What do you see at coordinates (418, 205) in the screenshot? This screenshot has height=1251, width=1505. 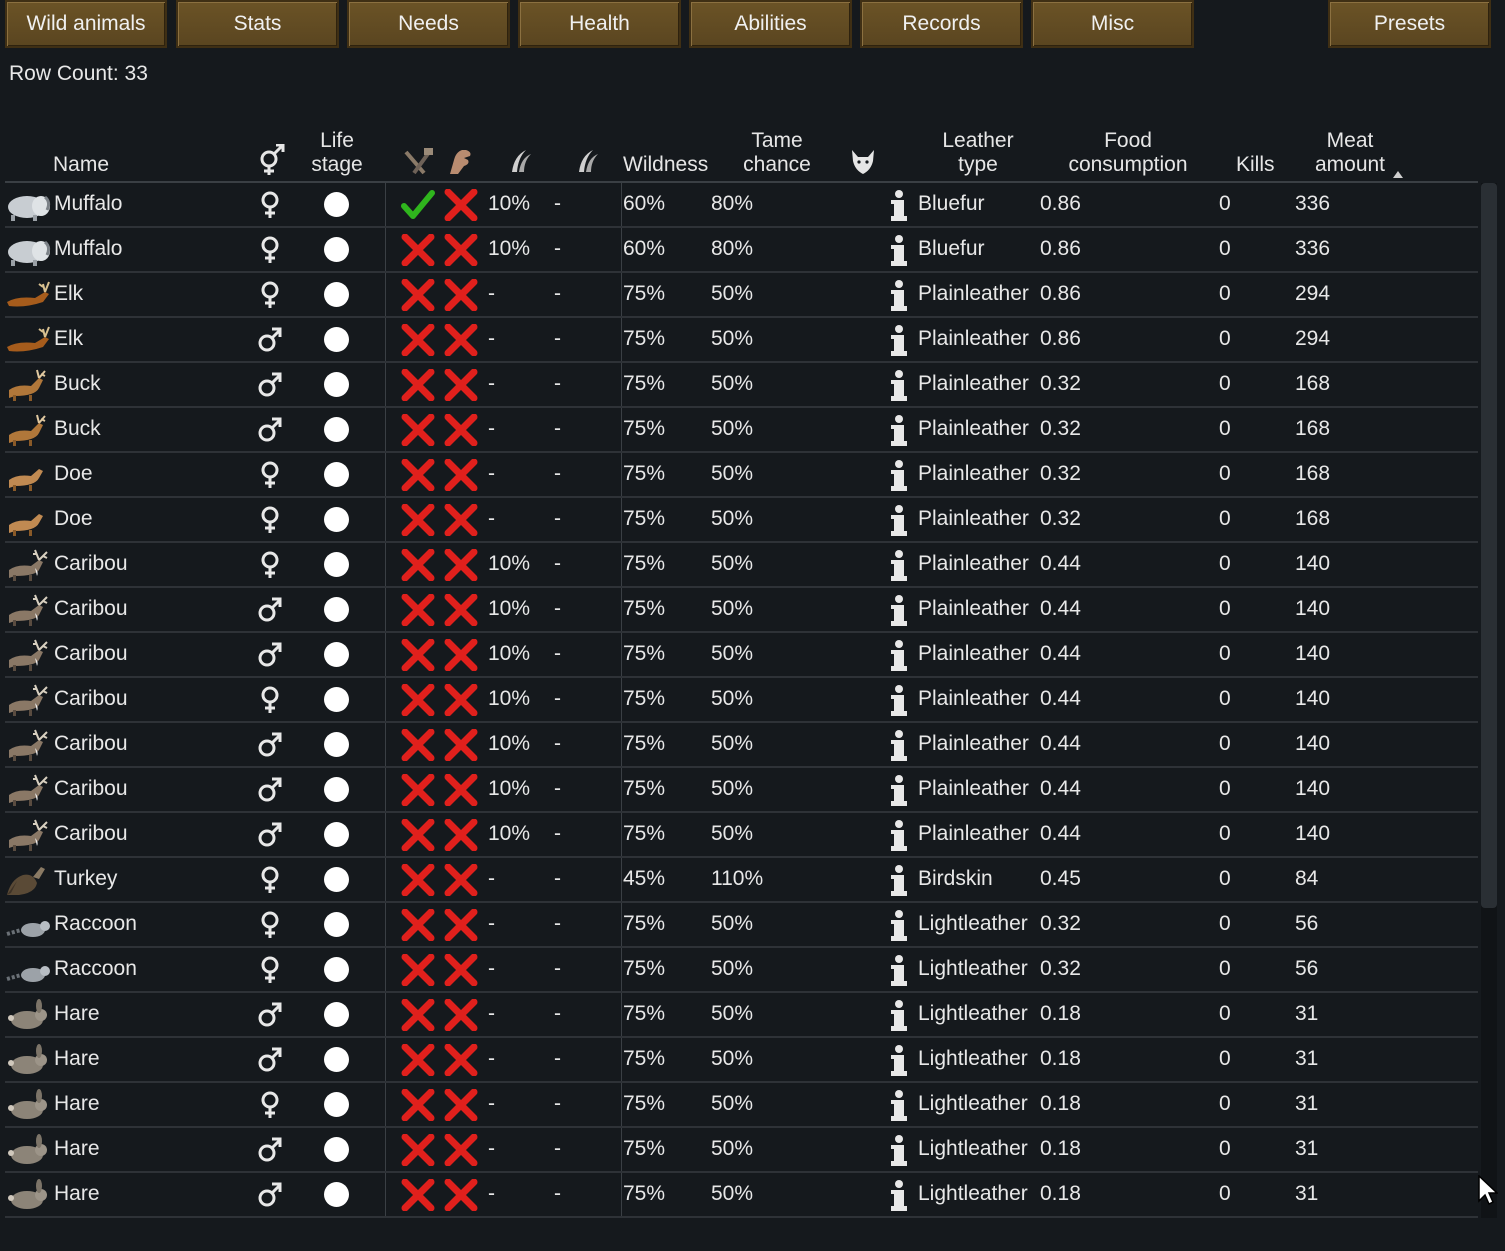 I see `check-icon` at bounding box center [418, 205].